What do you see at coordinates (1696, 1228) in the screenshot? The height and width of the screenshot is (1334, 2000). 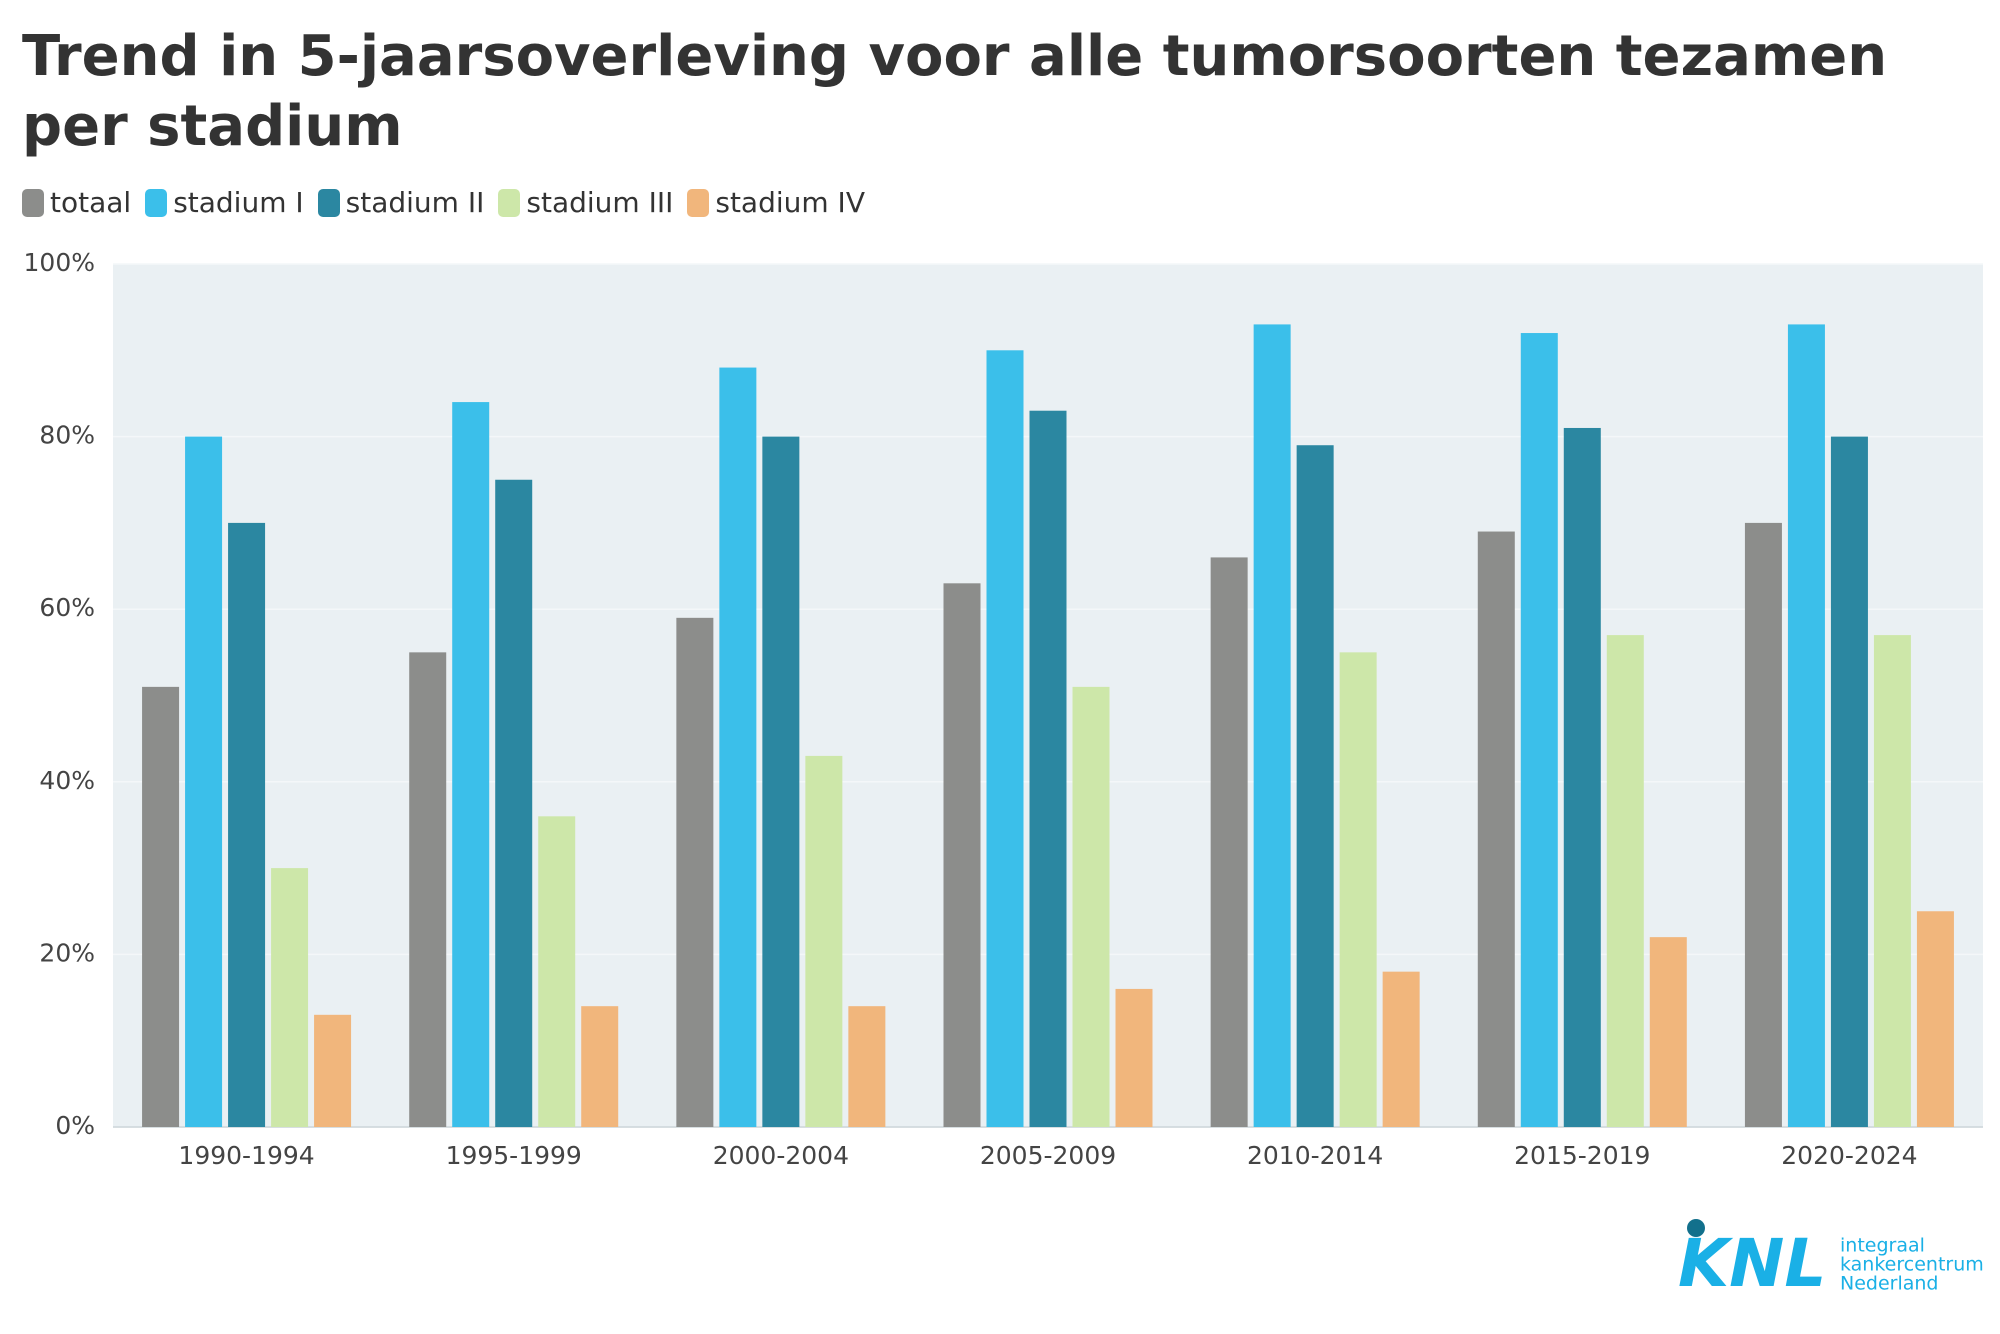 I see `logo-dot` at bounding box center [1696, 1228].